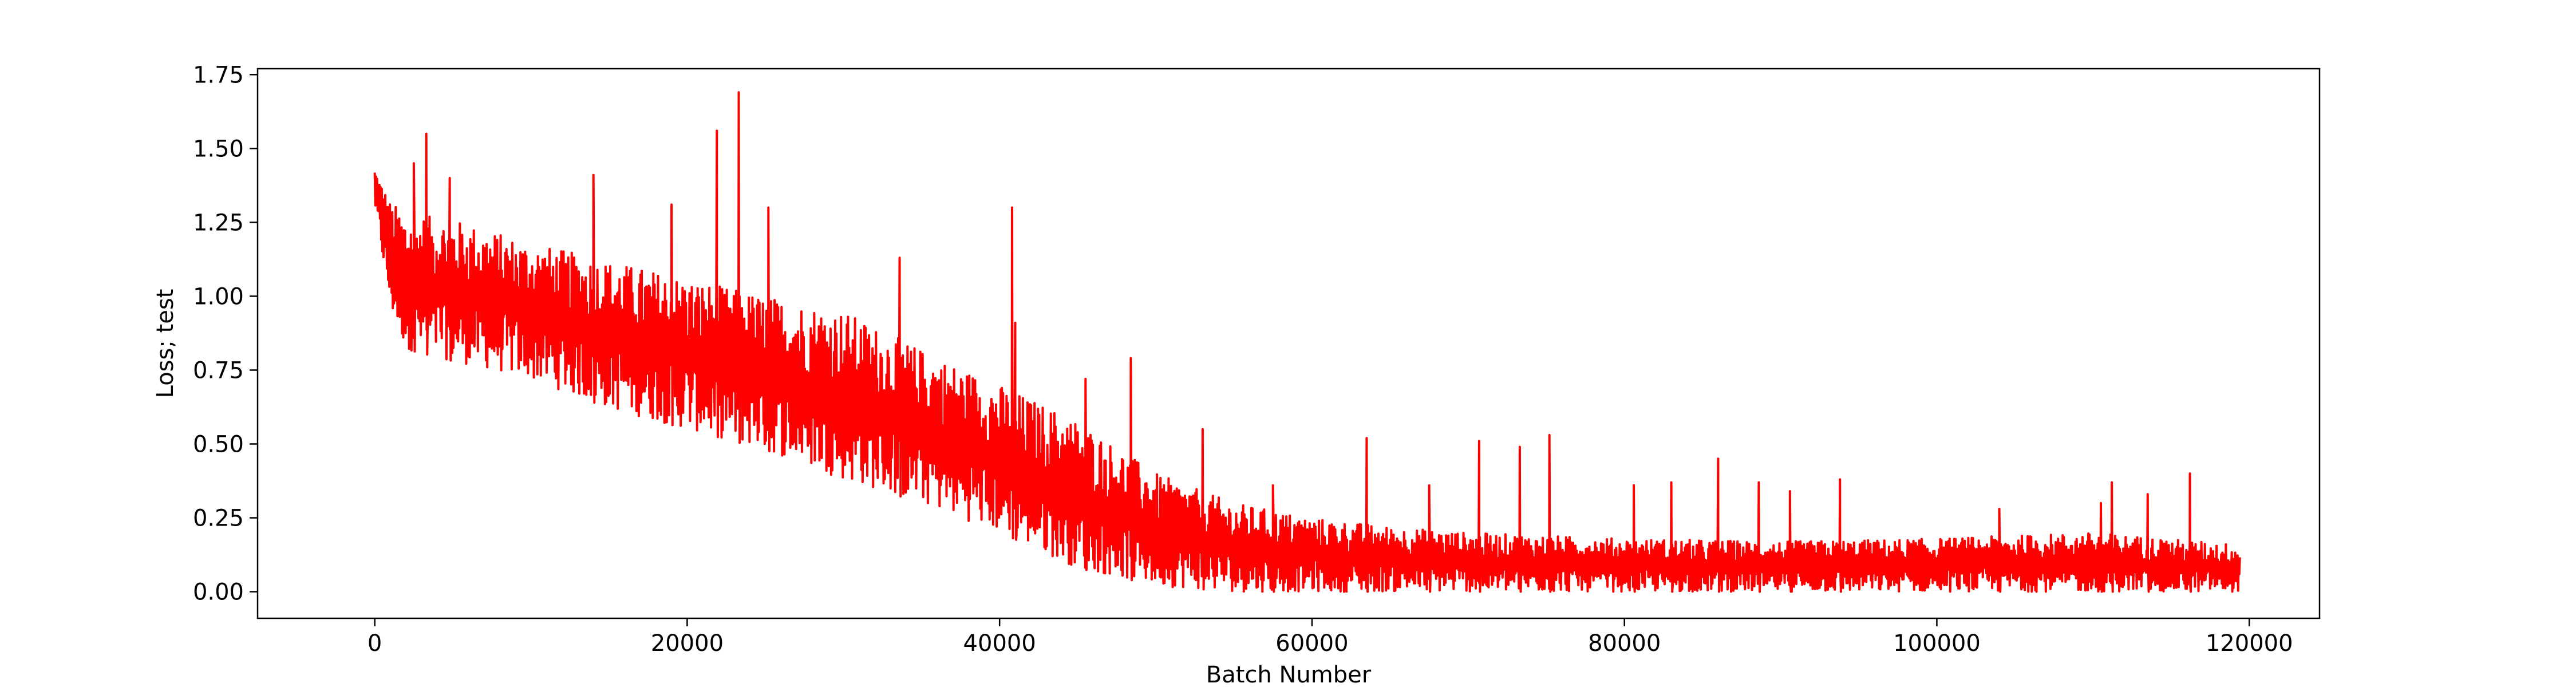  Describe the element at coordinates (1289, 675) in the screenshot. I see `x-axis-label: Batch Number` at that location.